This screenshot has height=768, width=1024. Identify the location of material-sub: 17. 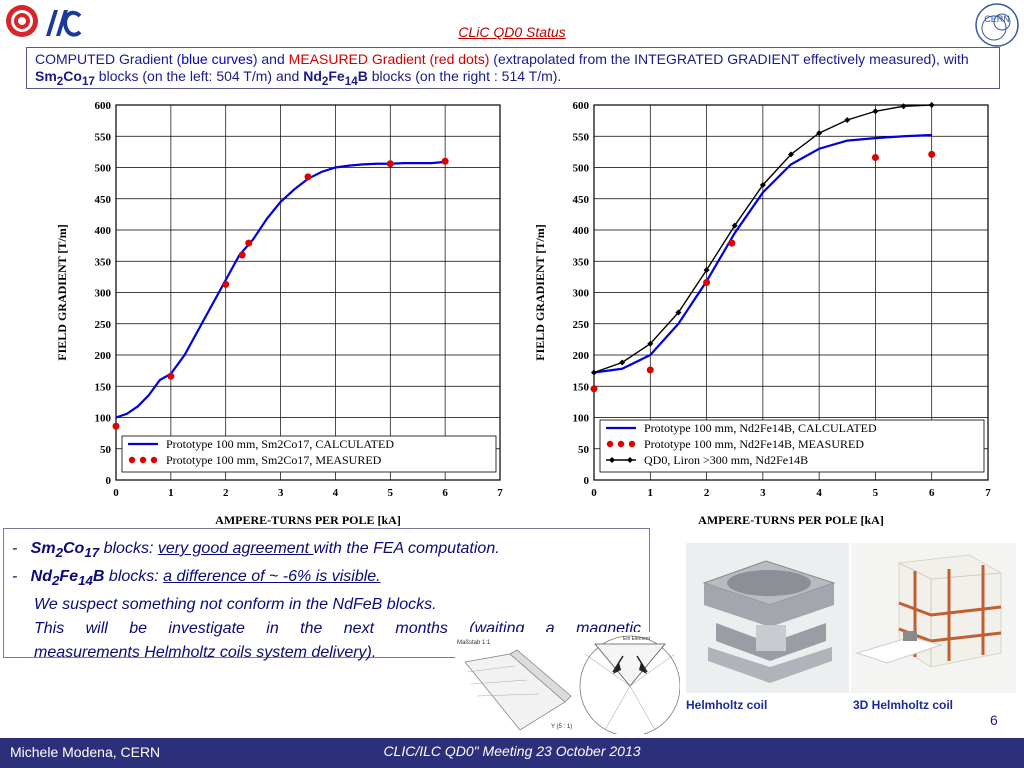
(88, 81).